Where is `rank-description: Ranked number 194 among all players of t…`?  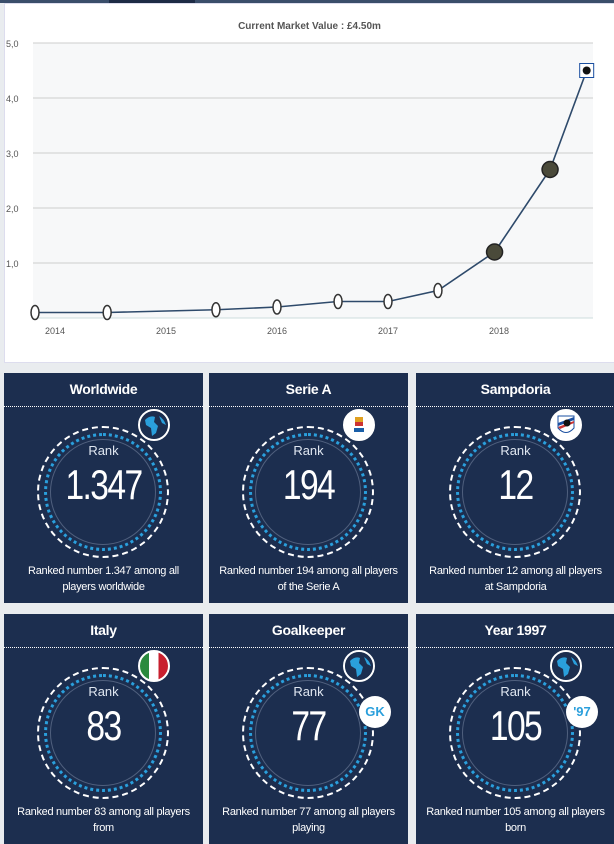 rank-description: Ranked number 194 among all players of t… is located at coordinates (308, 579).